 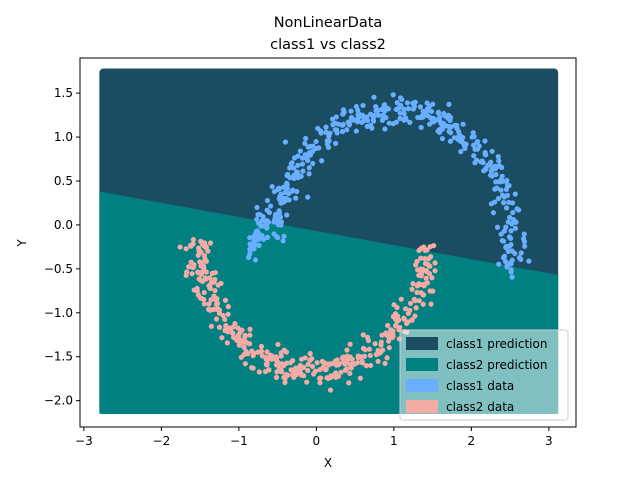 I want to click on x-tick-label: −3, so click(x=84, y=441).